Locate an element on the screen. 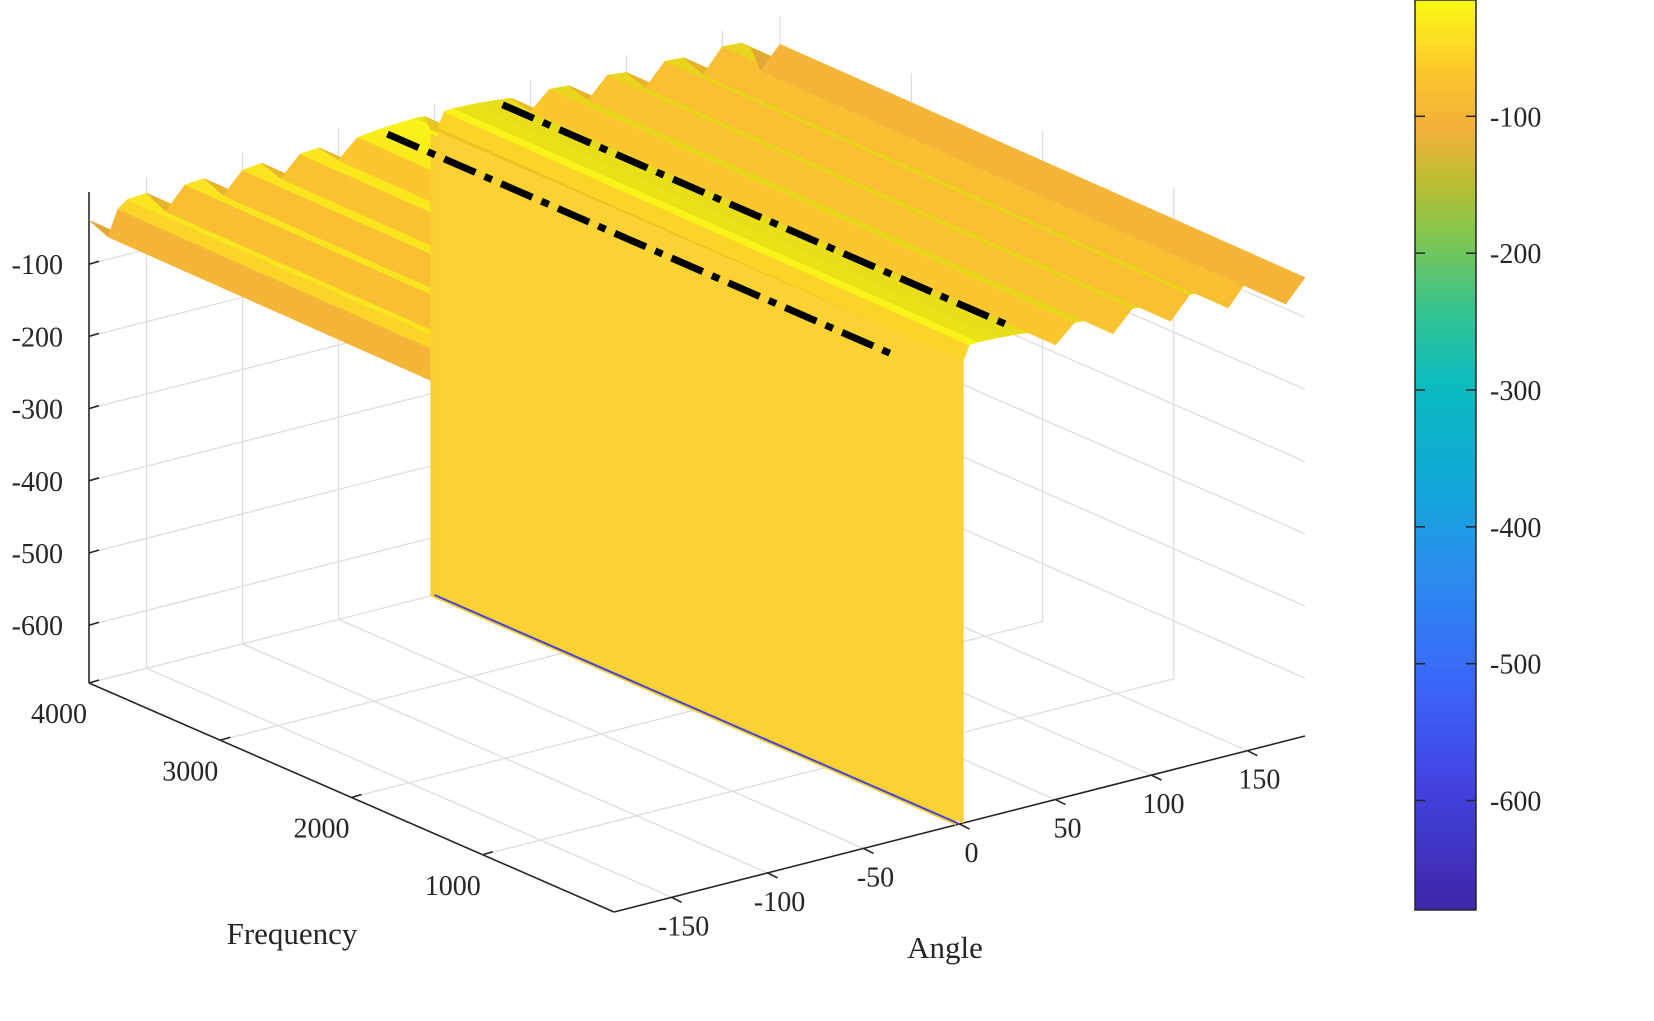 Image resolution: width=1654 pixels, height=1021 pixels. y-tick-label: 3000 is located at coordinates (190, 771).